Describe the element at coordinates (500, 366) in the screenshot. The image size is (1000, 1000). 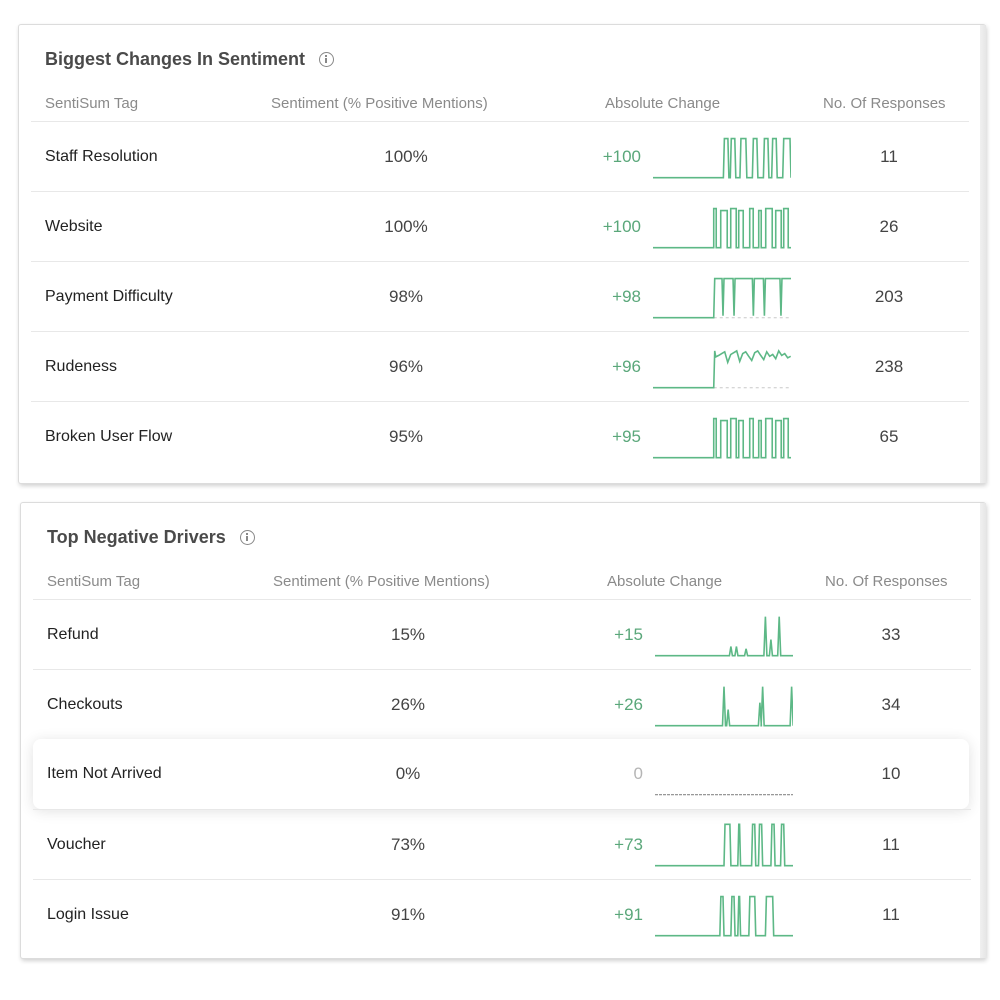
I see `table-row: Rudeness 96% +96 238` at that location.